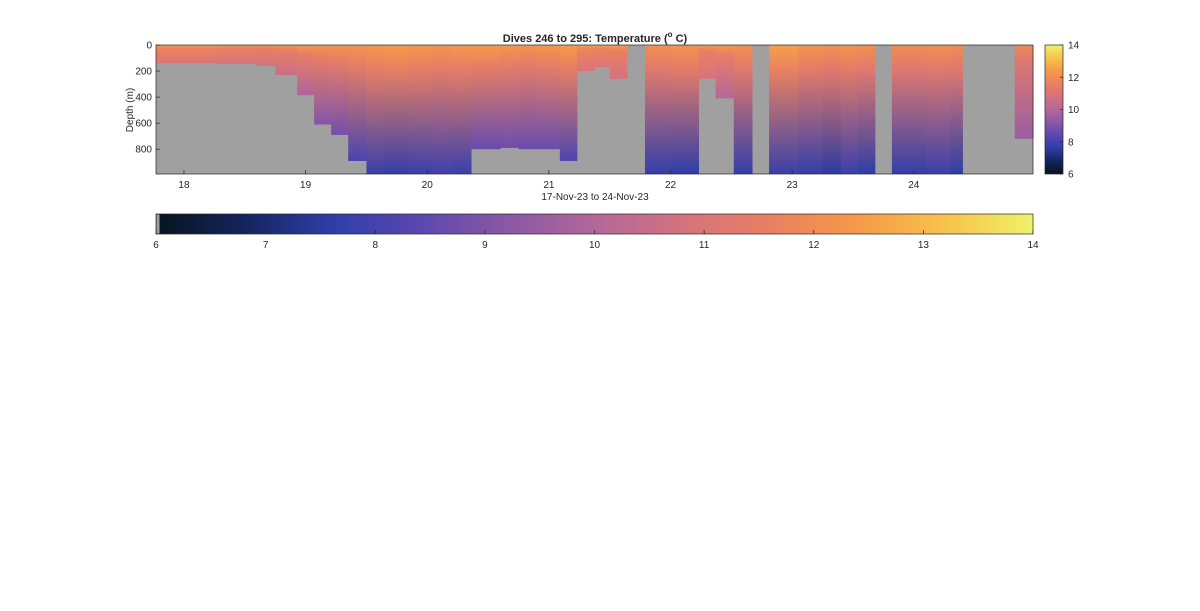  What do you see at coordinates (143, 150) in the screenshot?
I see `y-tick-label: 800` at bounding box center [143, 150].